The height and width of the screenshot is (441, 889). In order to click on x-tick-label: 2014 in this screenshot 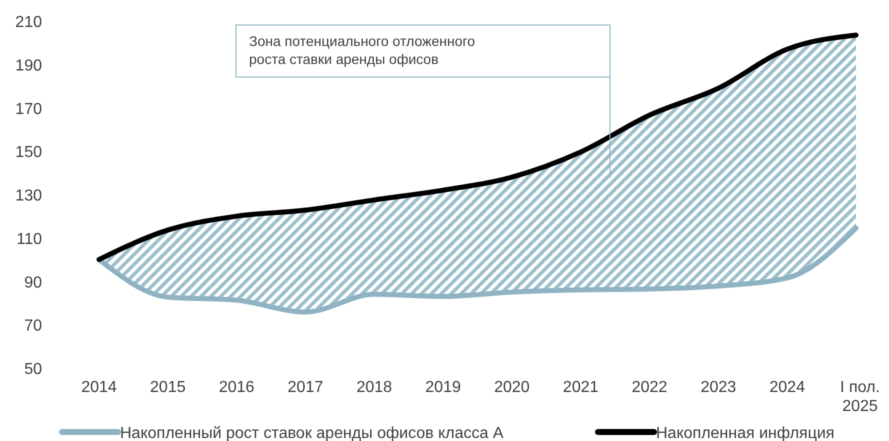, I will do `click(99, 387)`.